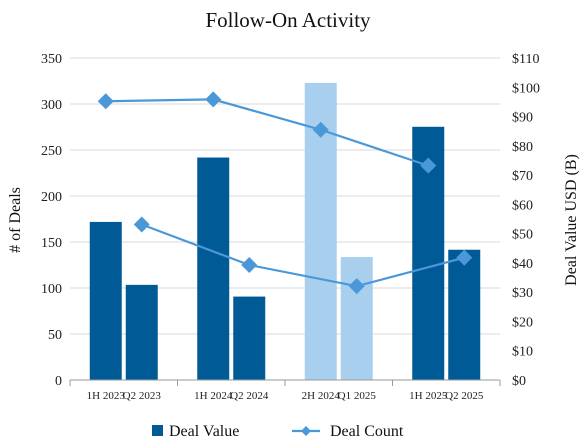 Image resolution: width=588 pixels, height=448 pixels. What do you see at coordinates (522, 322) in the screenshot?
I see `y-right-tick-label: $20` at bounding box center [522, 322].